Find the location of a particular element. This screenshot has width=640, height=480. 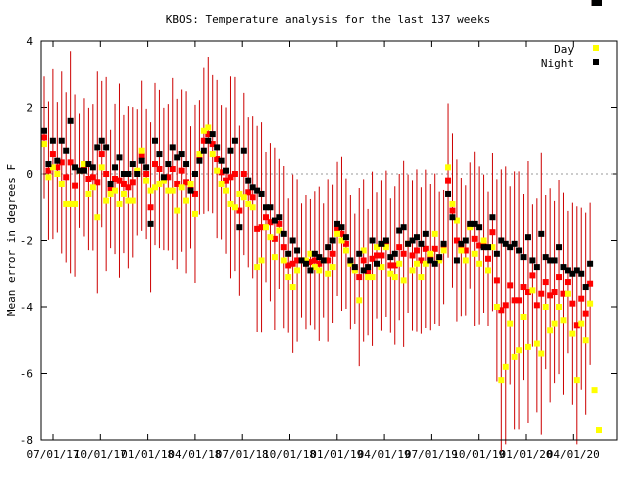

x-tick-label: 10/01/18 is located at coordinates (289, 454).